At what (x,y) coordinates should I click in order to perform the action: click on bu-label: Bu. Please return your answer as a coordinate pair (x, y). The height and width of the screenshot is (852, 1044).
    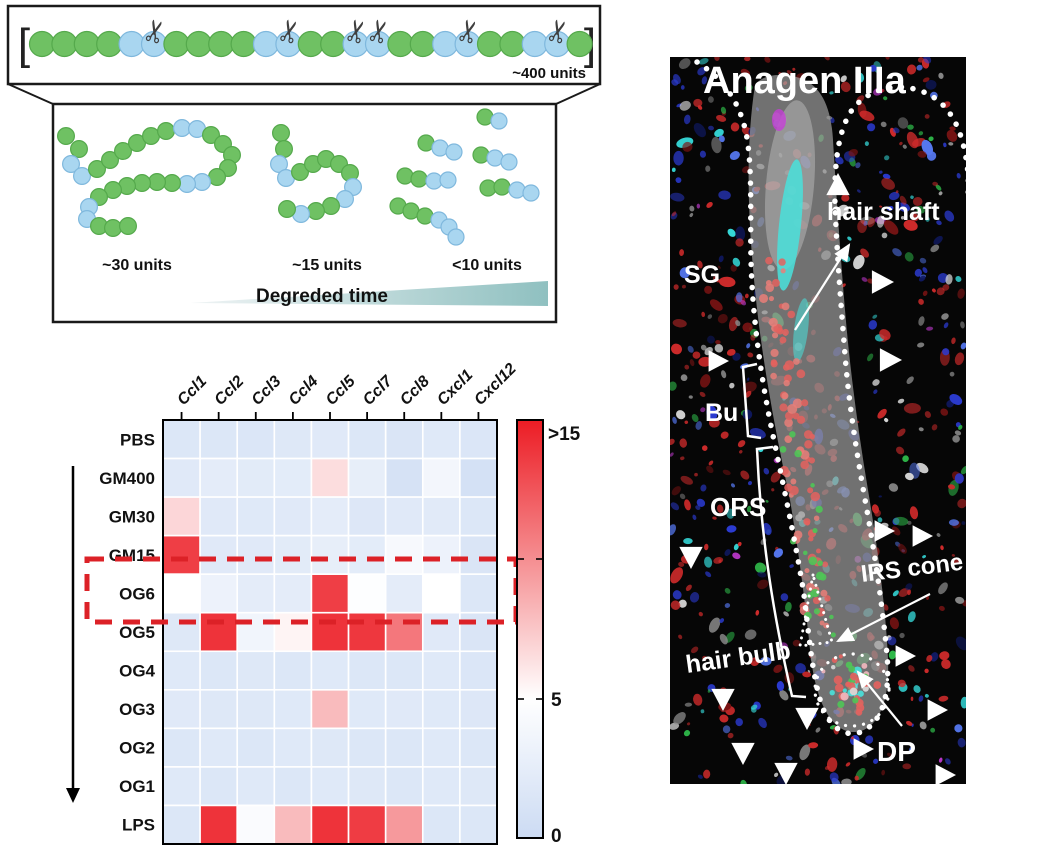
    Looking at the image, I should click on (721, 413).